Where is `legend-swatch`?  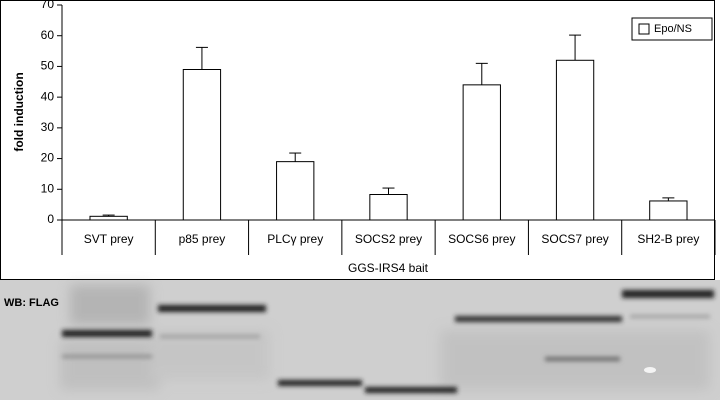 legend-swatch is located at coordinates (644, 29).